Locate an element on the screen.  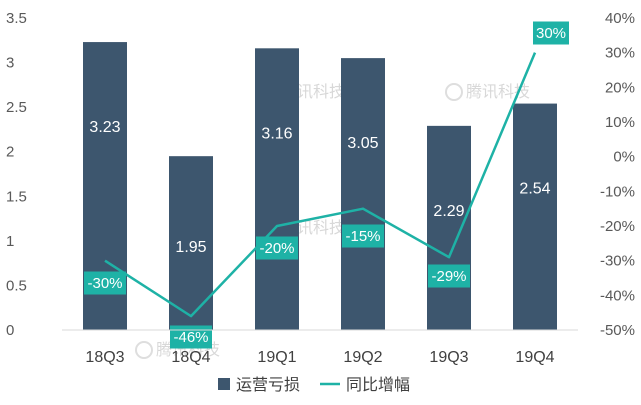
x-tick-label: 18Q3 is located at coordinates (104, 357).